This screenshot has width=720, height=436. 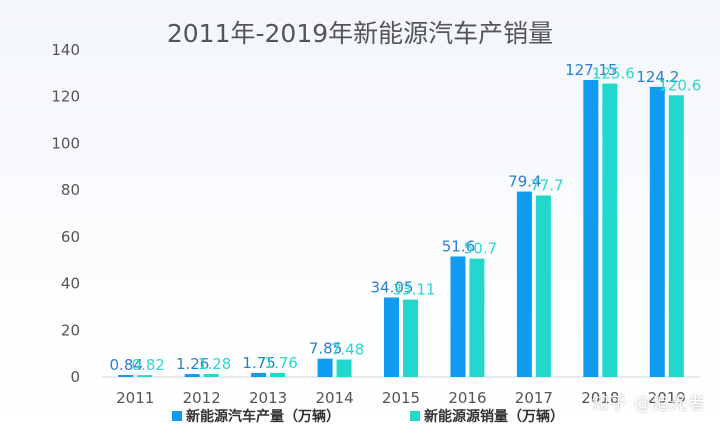 I want to click on y-tick-label: 40, so click(x=70, y=284).